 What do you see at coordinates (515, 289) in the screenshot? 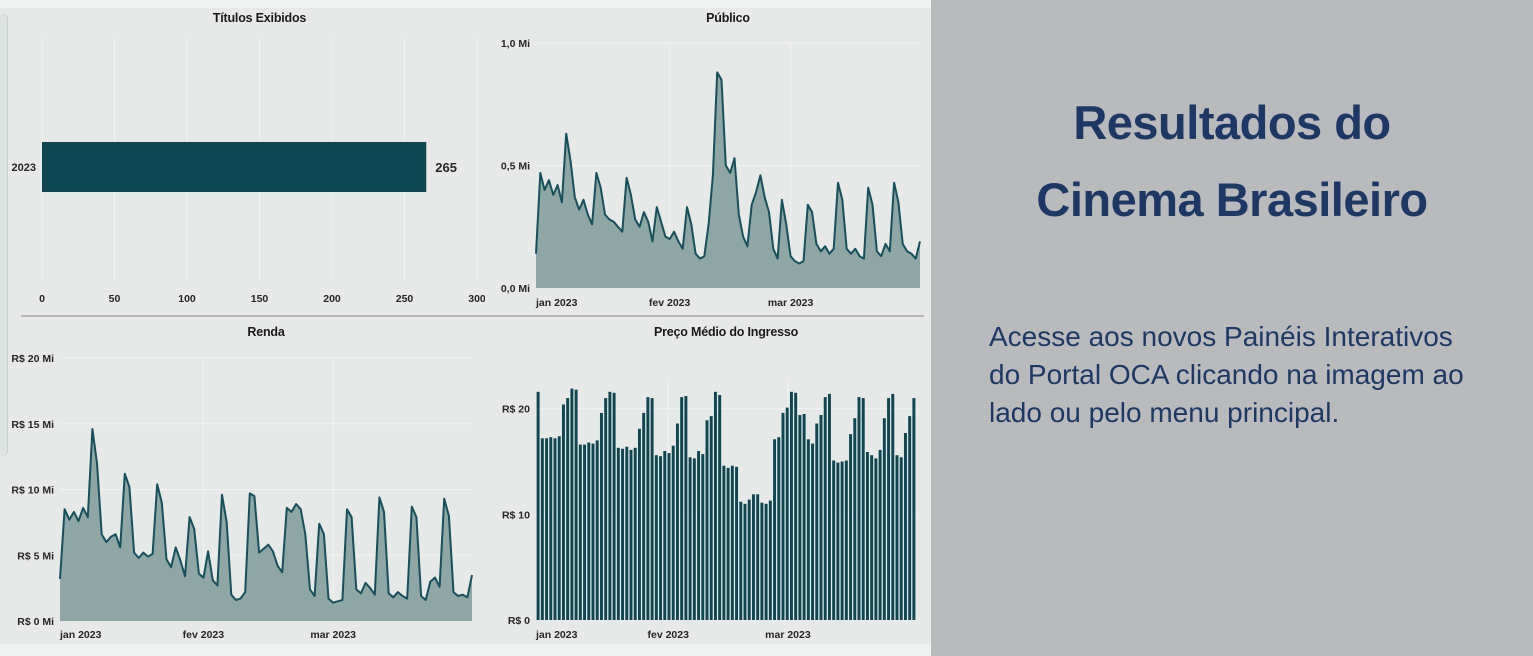
I see `svg-text: 0,0 Mi` at bounding box center [515, 289].